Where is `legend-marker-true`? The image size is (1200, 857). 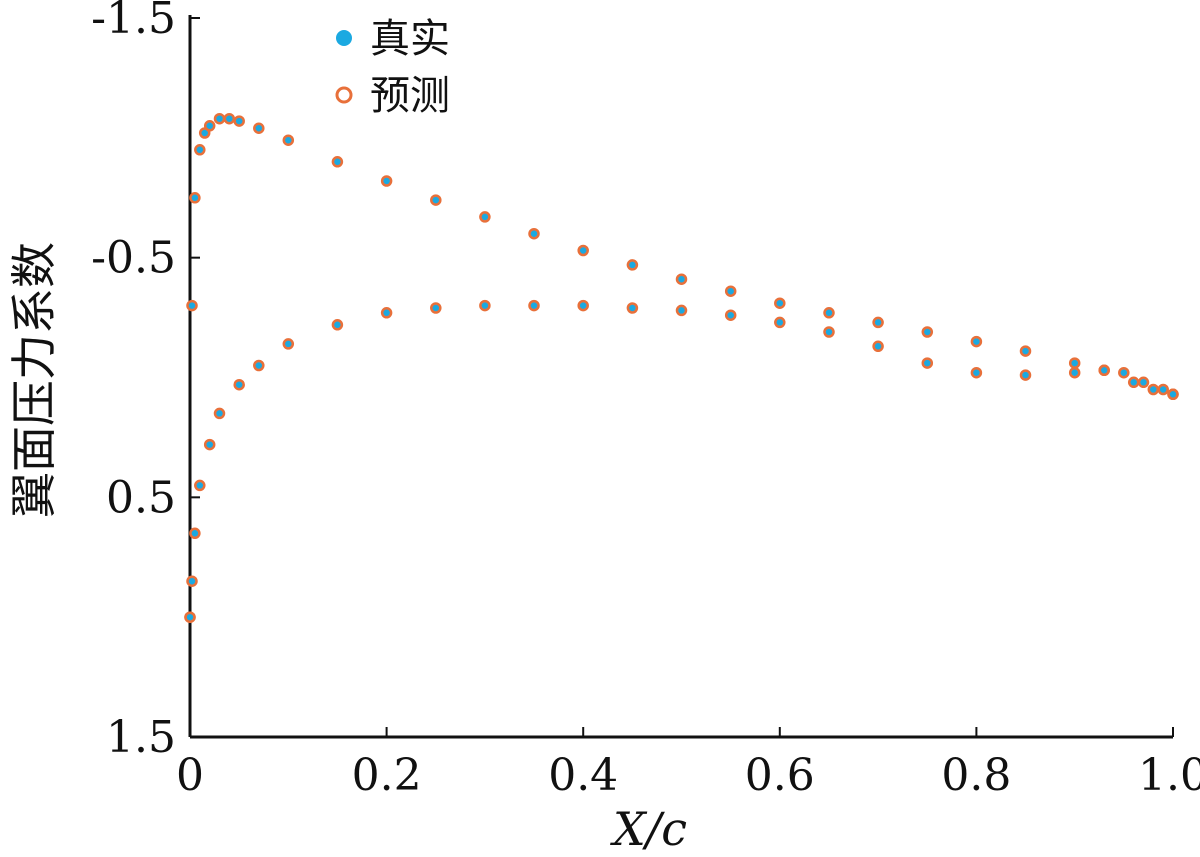
legend-marker-true is located at coordinates (344, 38).